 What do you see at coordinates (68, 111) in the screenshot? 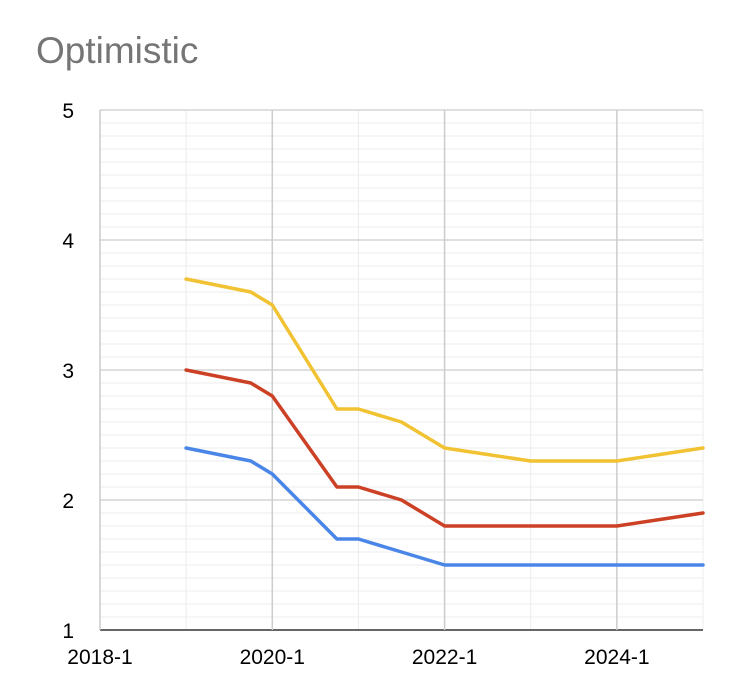
I see `y-tick-label: 5` at bounding box center [68, 111].